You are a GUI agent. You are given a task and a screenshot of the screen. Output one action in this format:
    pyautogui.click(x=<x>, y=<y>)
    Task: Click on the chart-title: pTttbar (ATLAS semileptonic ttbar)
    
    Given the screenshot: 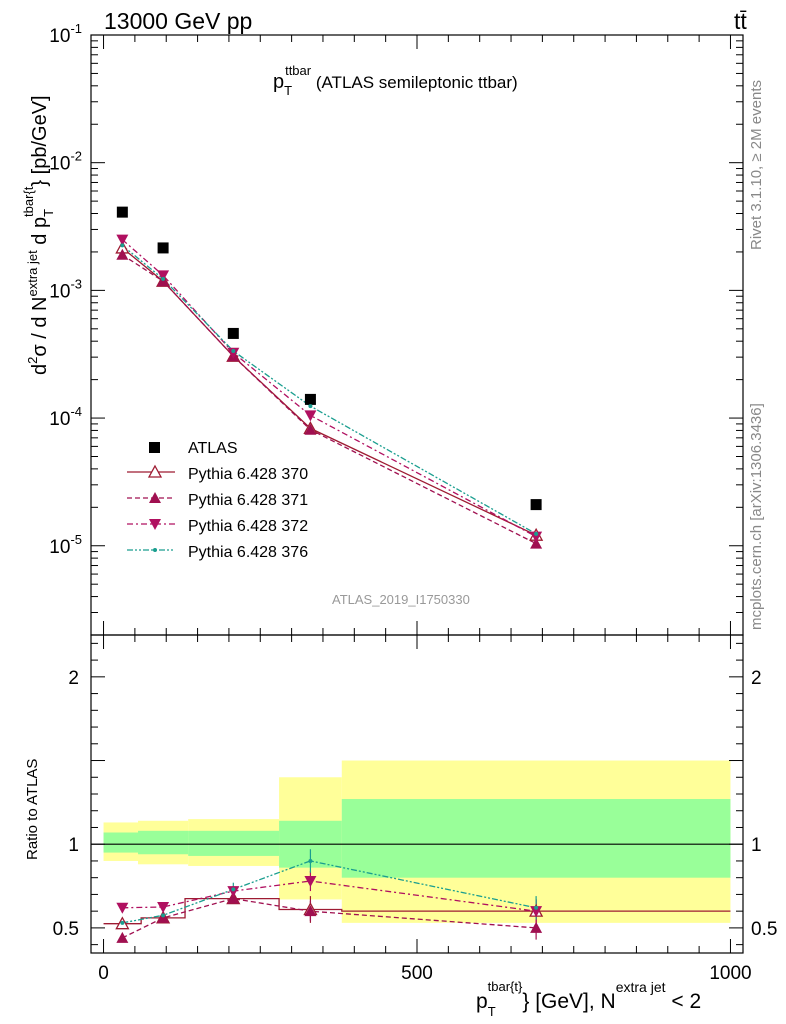 What is the action you would take?
    pyautogui.click(x=395, y=80)
    